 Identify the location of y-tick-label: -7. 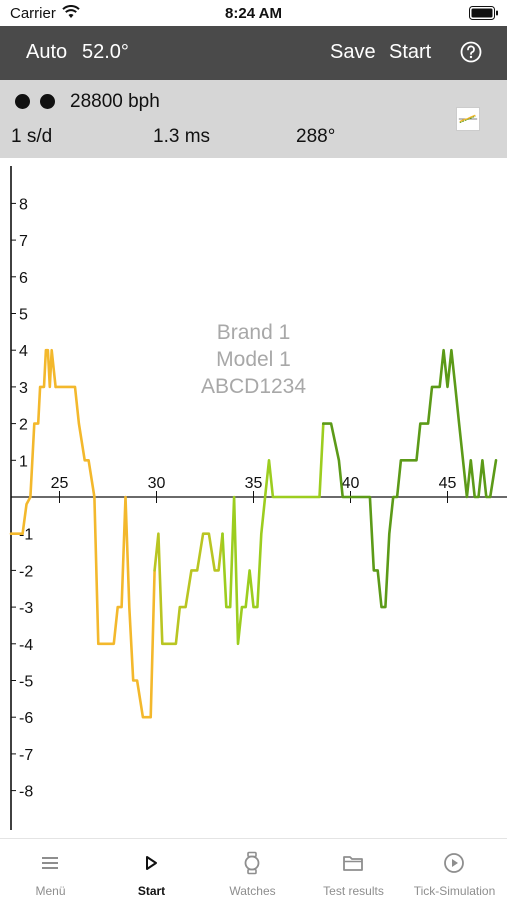
(26, 755).